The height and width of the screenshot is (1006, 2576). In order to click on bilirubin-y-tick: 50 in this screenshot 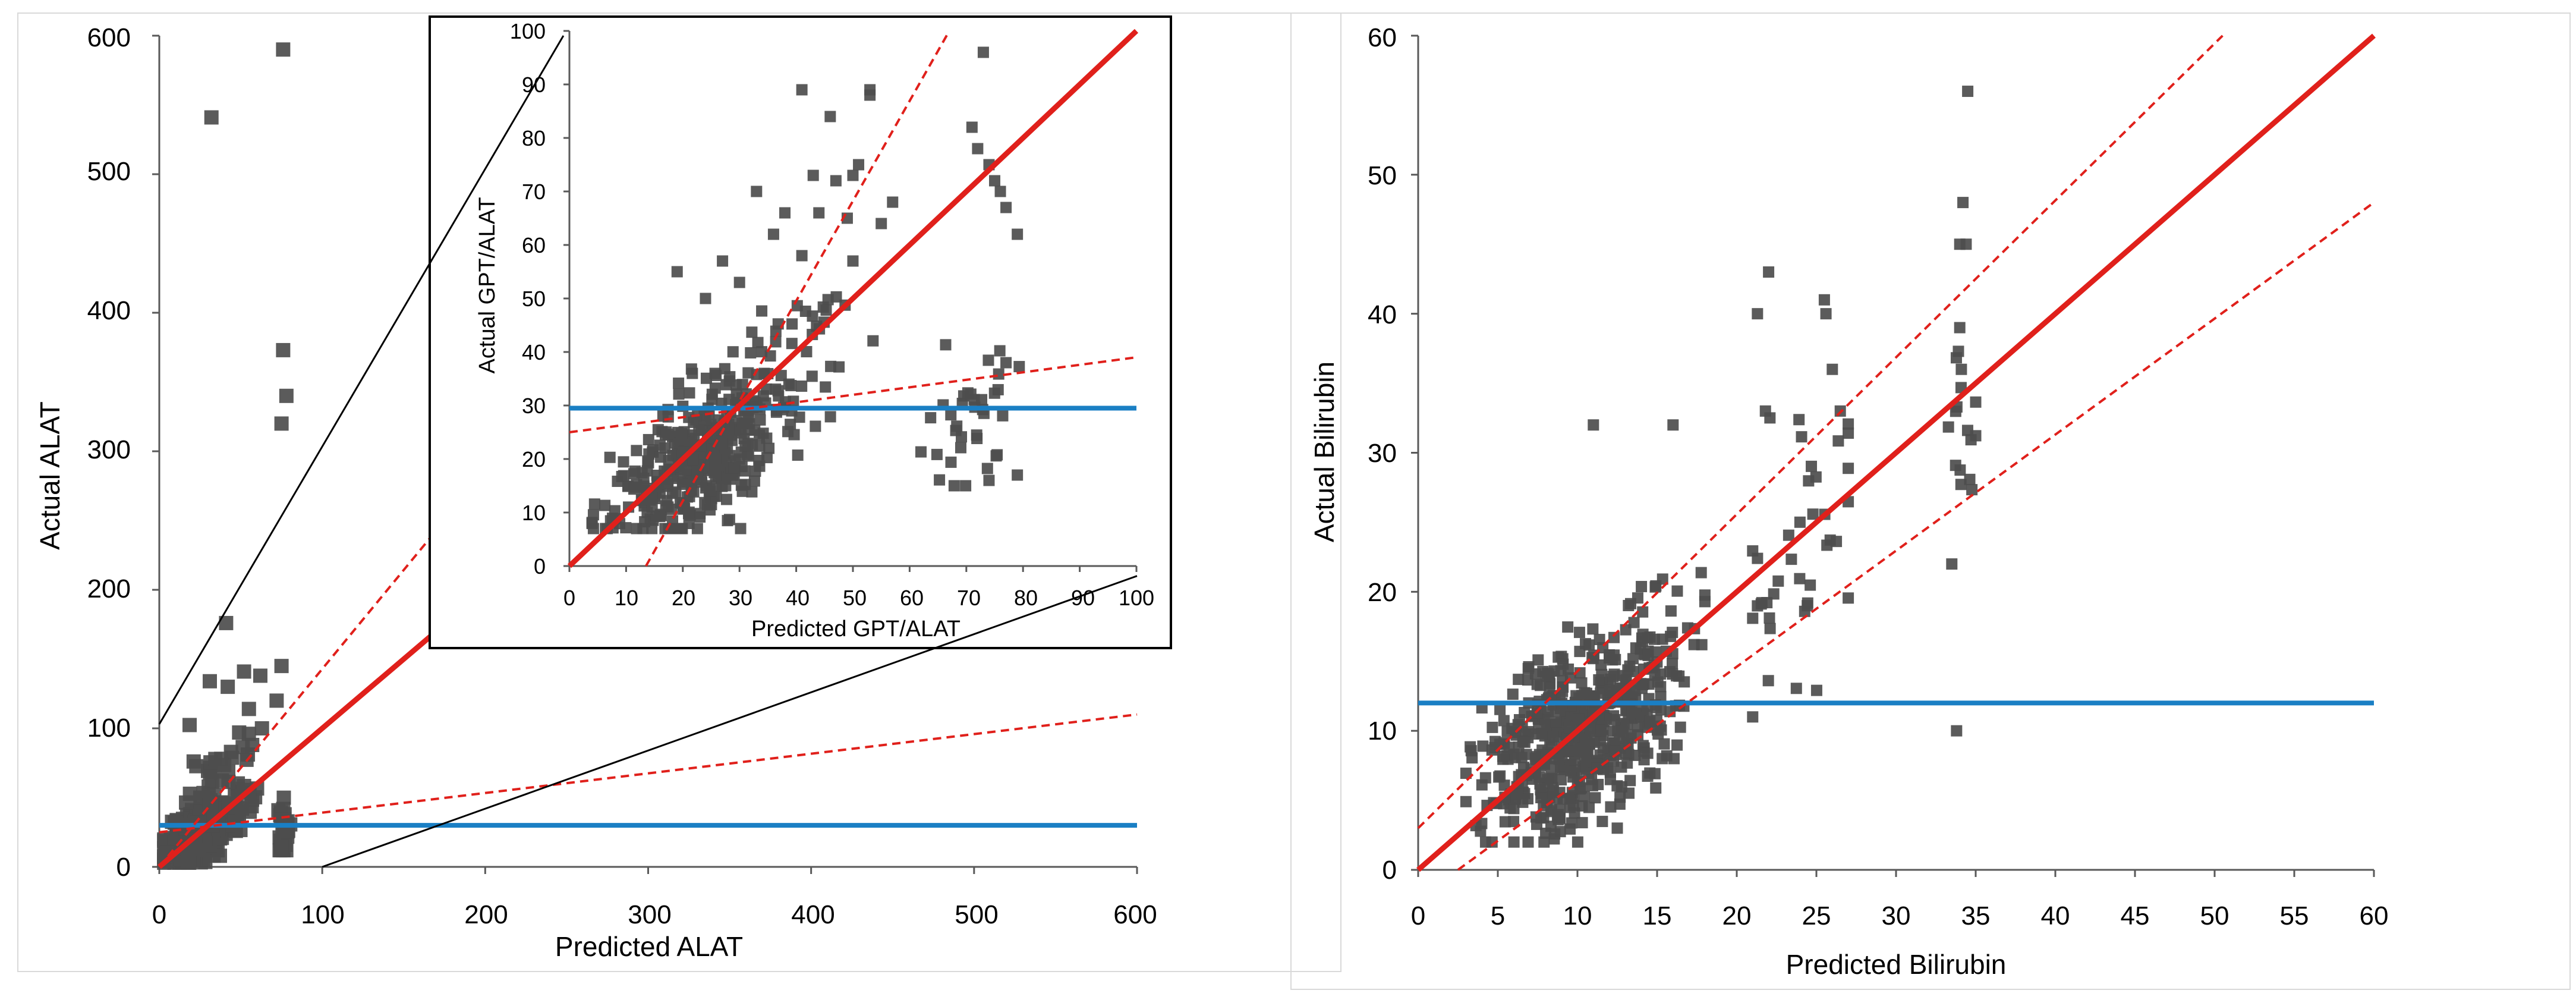, I will do `click(1382, 175)`.